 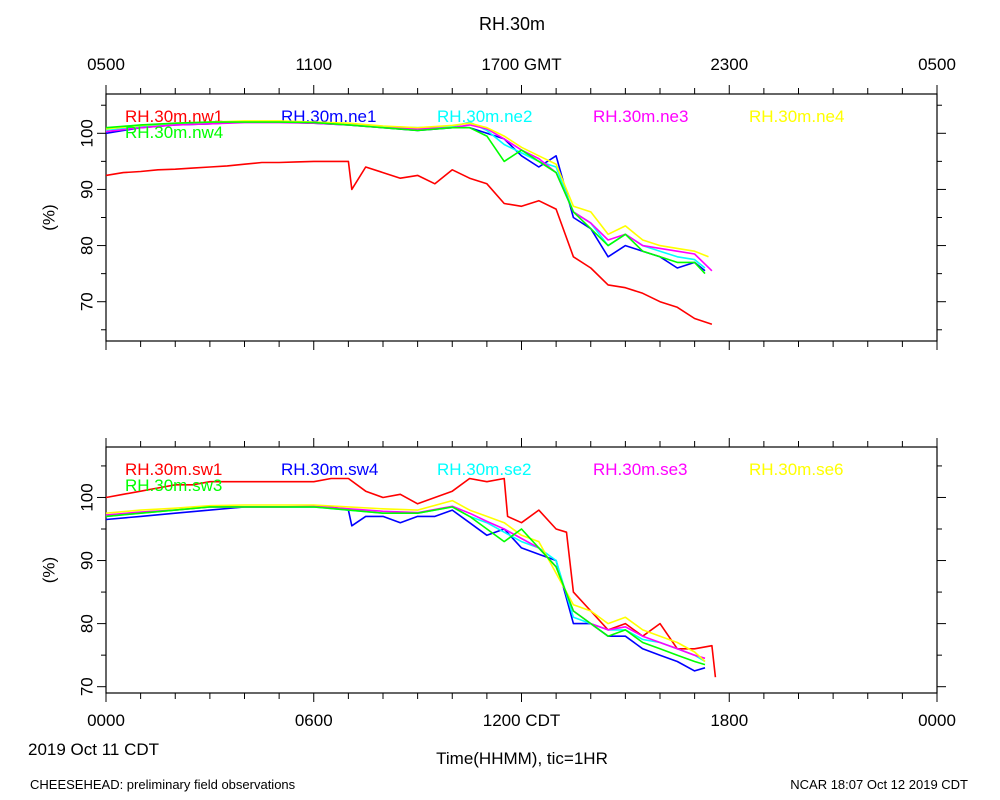 I want to click on series-line-RH.30m.se6, so click(x=405, y=581).